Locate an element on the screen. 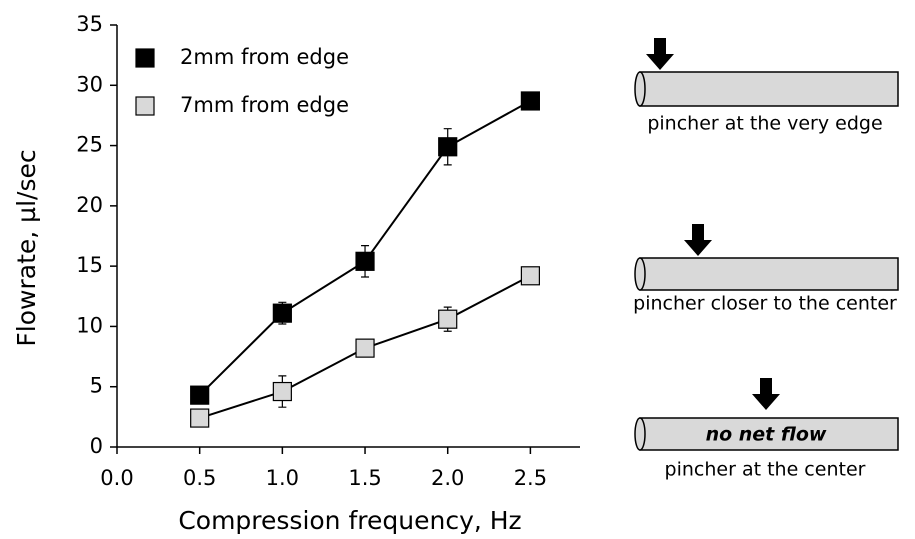 Image resolution: width=915 pixels, height=539 pixels. y-tick-label: 15 is located at coordinates (89, 265).